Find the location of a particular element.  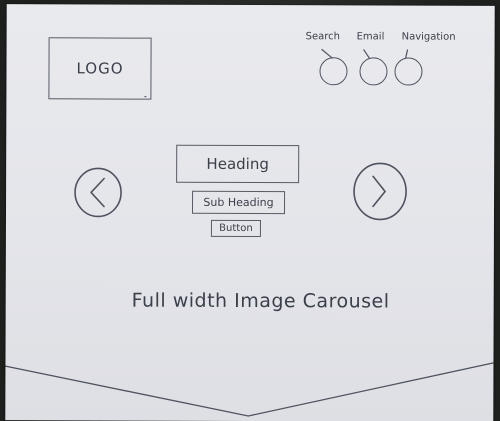

search-icon-button is located at coordinates (333, 71).